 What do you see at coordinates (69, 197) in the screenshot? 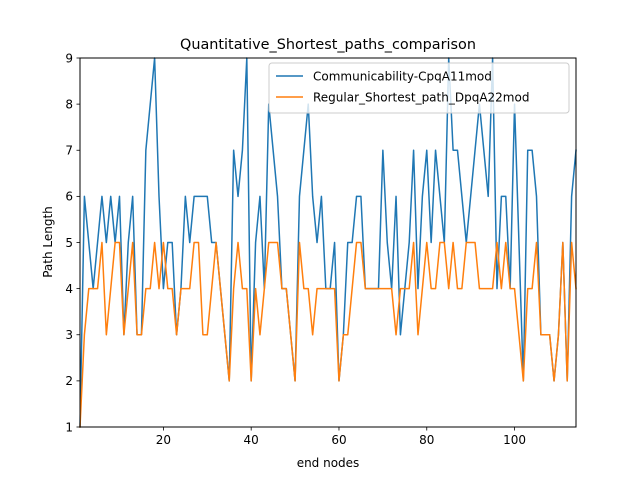
I see `y-tick-label: 6` at bounding box center [69, 197].